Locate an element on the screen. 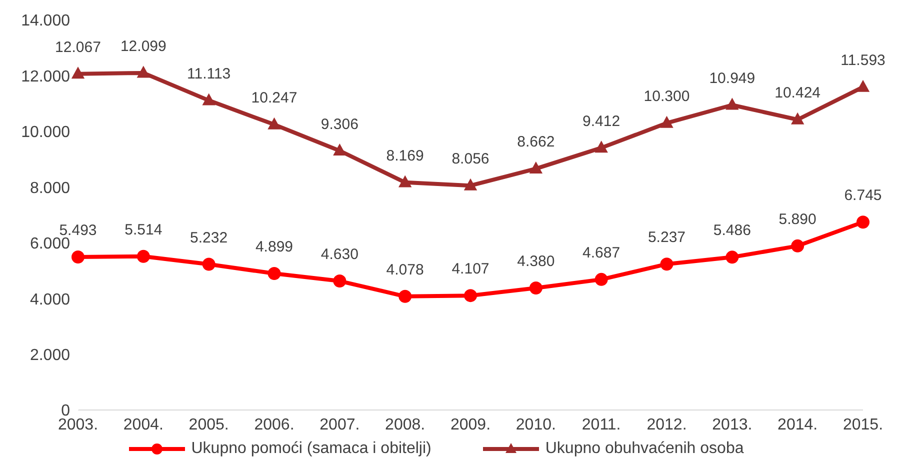 This screenshot has width=905, height=470. data-label: 4.107 is located at coordinates (471, 269).